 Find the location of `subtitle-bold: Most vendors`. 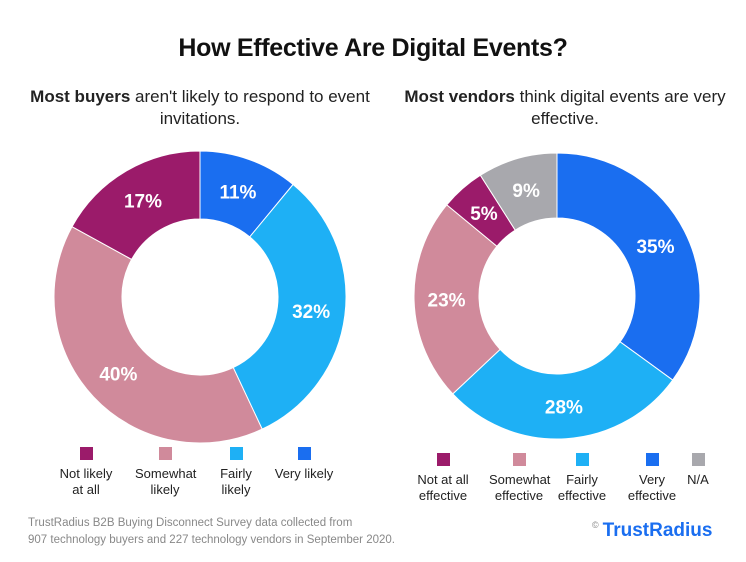

subtitle-bold: Most vendors is located at coordinates (459, 96).